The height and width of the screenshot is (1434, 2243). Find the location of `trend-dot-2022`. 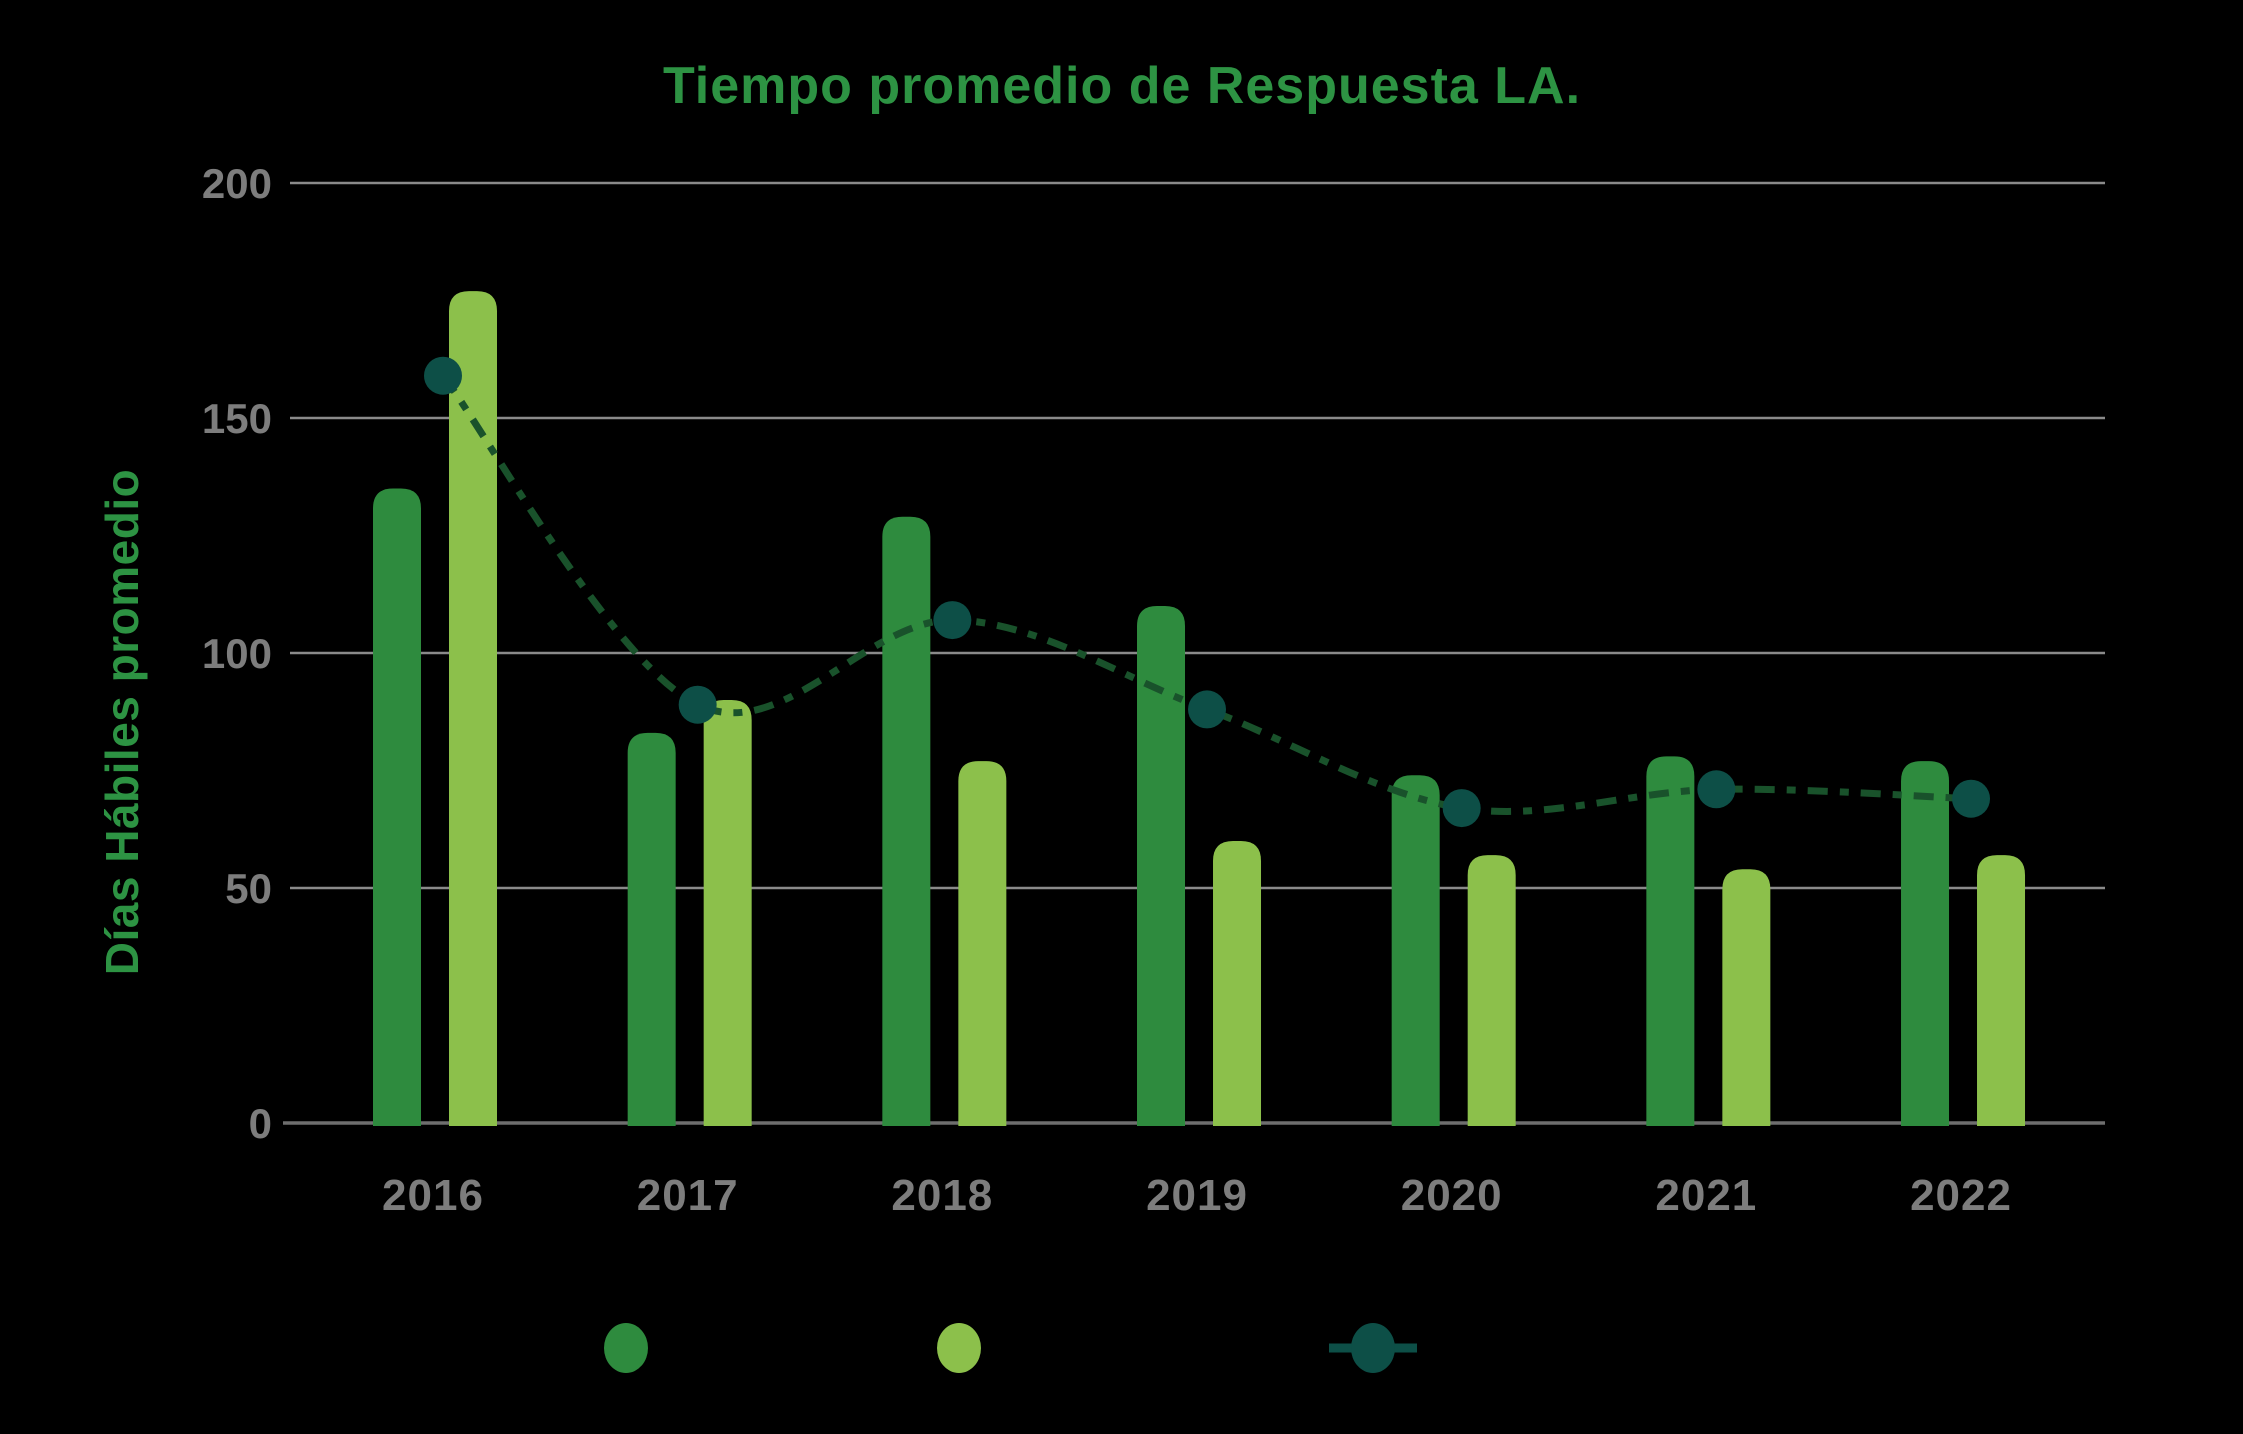

trend-dot-2022 is located at coordinates (1971, 798).